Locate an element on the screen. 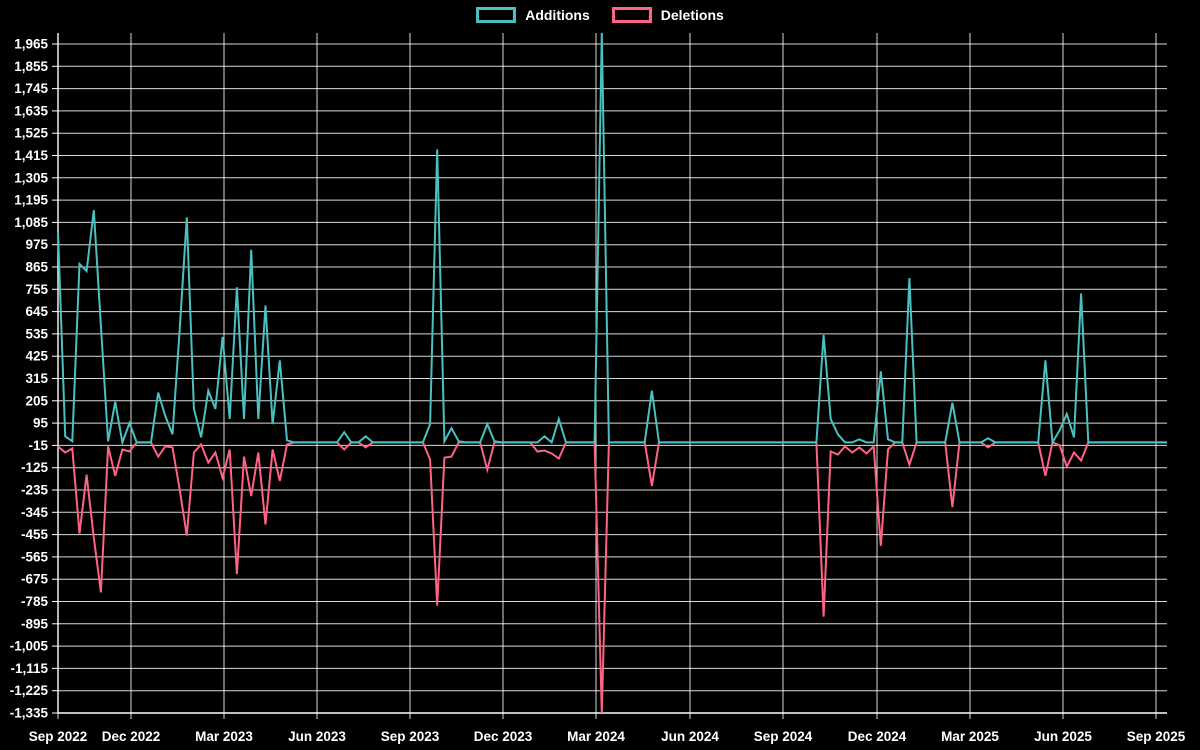 The width and height of the screenshot is (1200, 750). y-tick-label: -455 is located at coordinates (35, 534).